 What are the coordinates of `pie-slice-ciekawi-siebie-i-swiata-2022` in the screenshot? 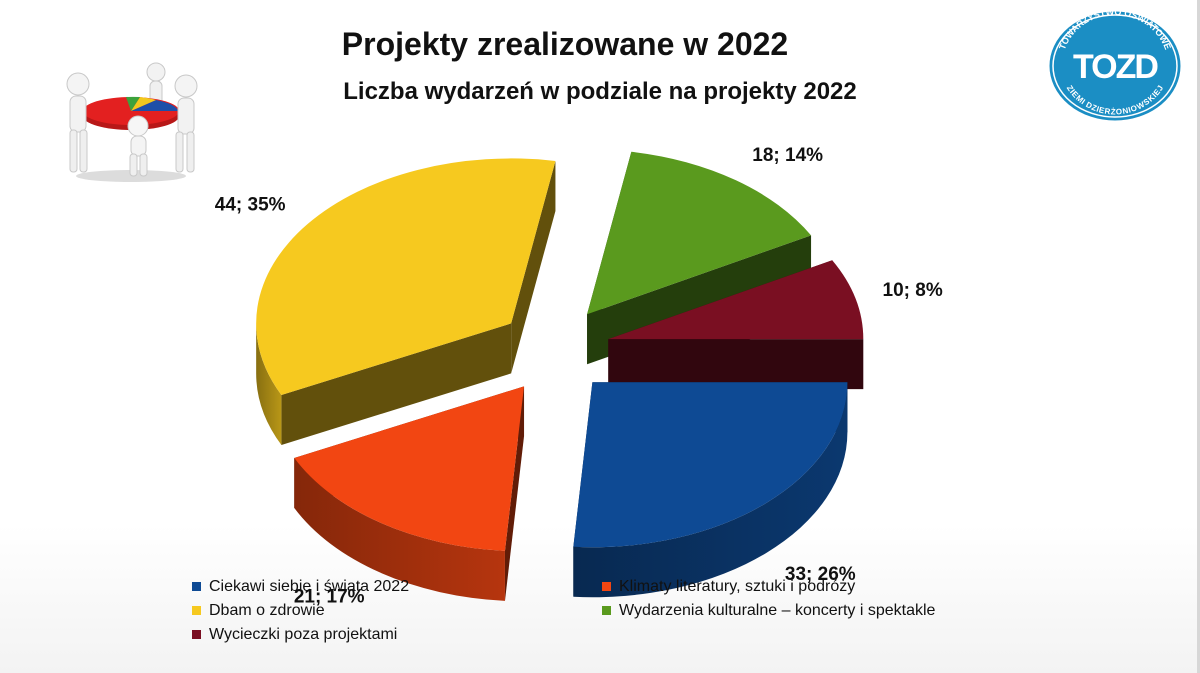 It's located at (710, 490).